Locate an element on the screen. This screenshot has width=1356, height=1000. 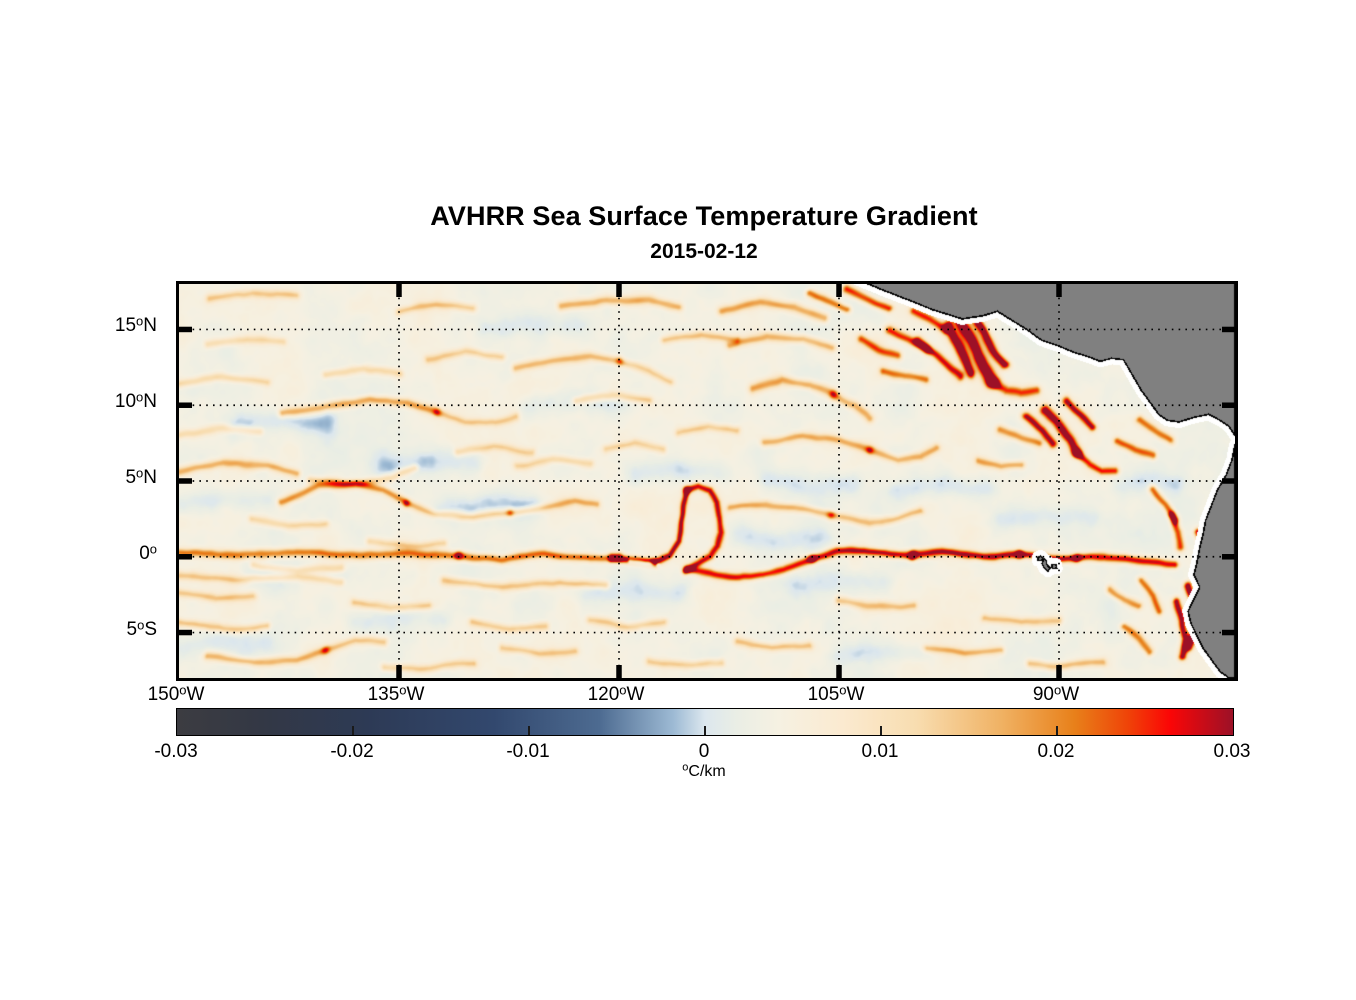
colorbar-tick-label: 0 is located at coordinates (704, 751).